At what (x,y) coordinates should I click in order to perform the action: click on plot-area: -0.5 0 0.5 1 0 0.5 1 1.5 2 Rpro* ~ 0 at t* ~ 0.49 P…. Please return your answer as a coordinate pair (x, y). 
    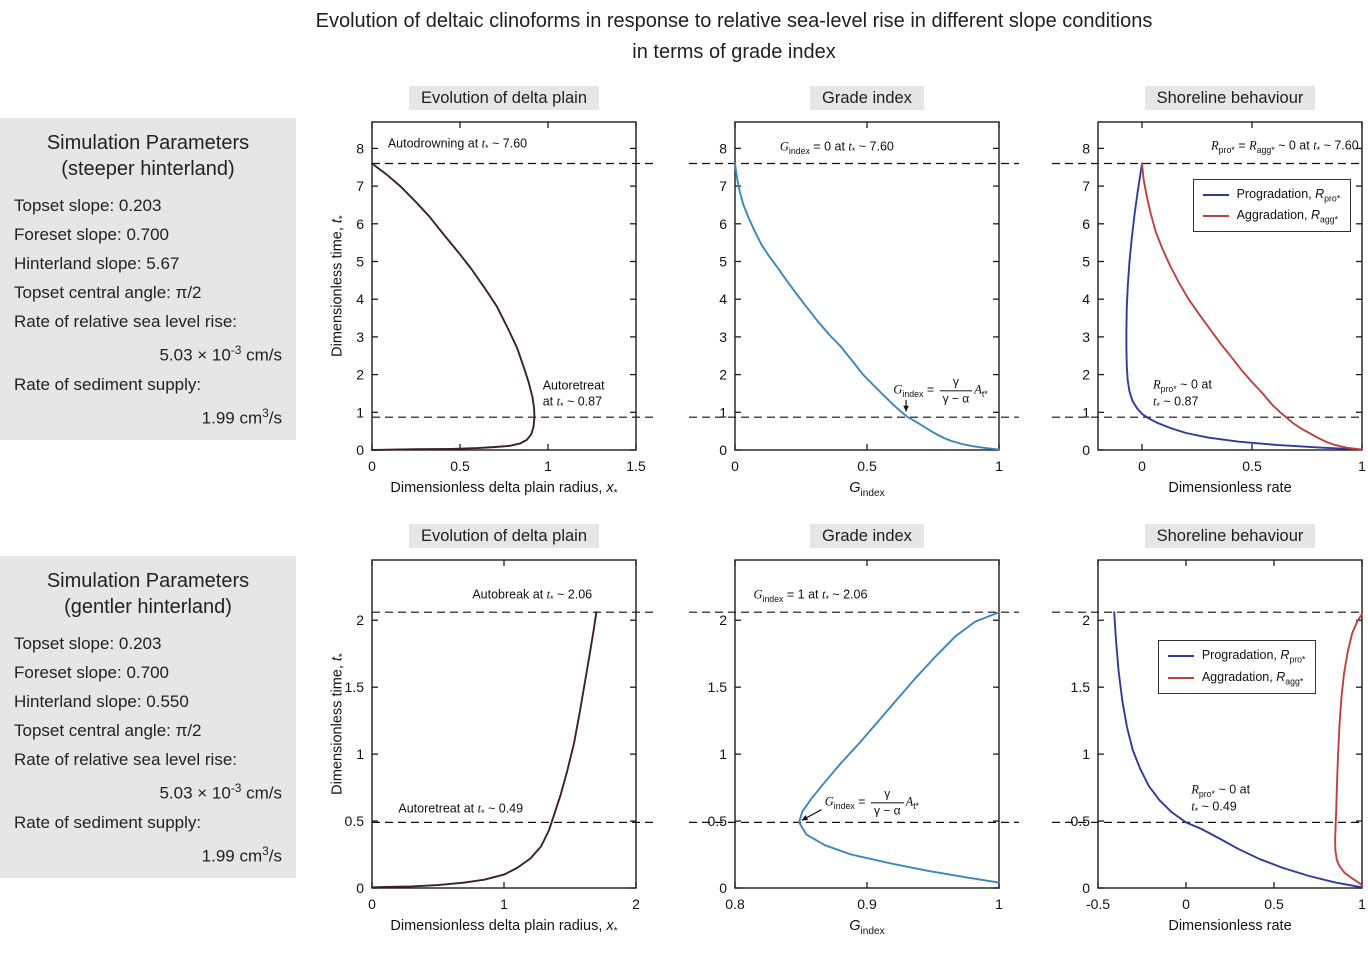
    Looking at the image, I should click on (1210, 751).